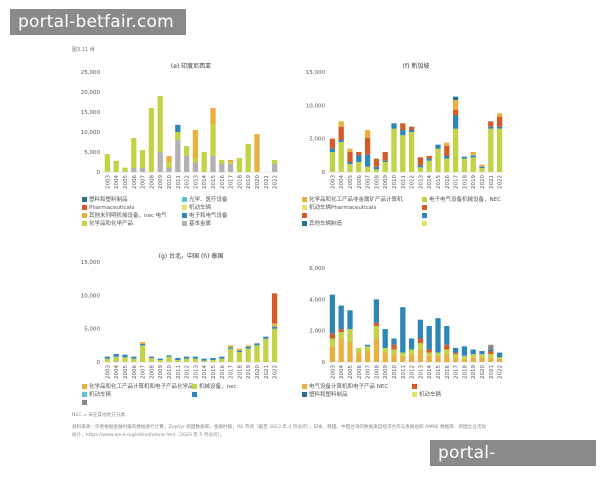  What do you see at coordinates (276, 182) in the screenshot?
I see `x-tick-label: 2022` at bounding box center [276, 182].